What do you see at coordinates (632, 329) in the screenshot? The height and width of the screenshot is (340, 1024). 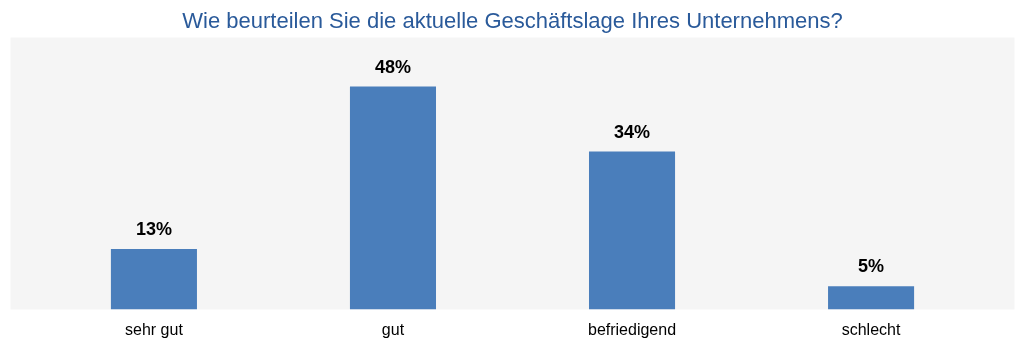 I see `x-tick-label: befriedigend` at bounding box center [632, 329].